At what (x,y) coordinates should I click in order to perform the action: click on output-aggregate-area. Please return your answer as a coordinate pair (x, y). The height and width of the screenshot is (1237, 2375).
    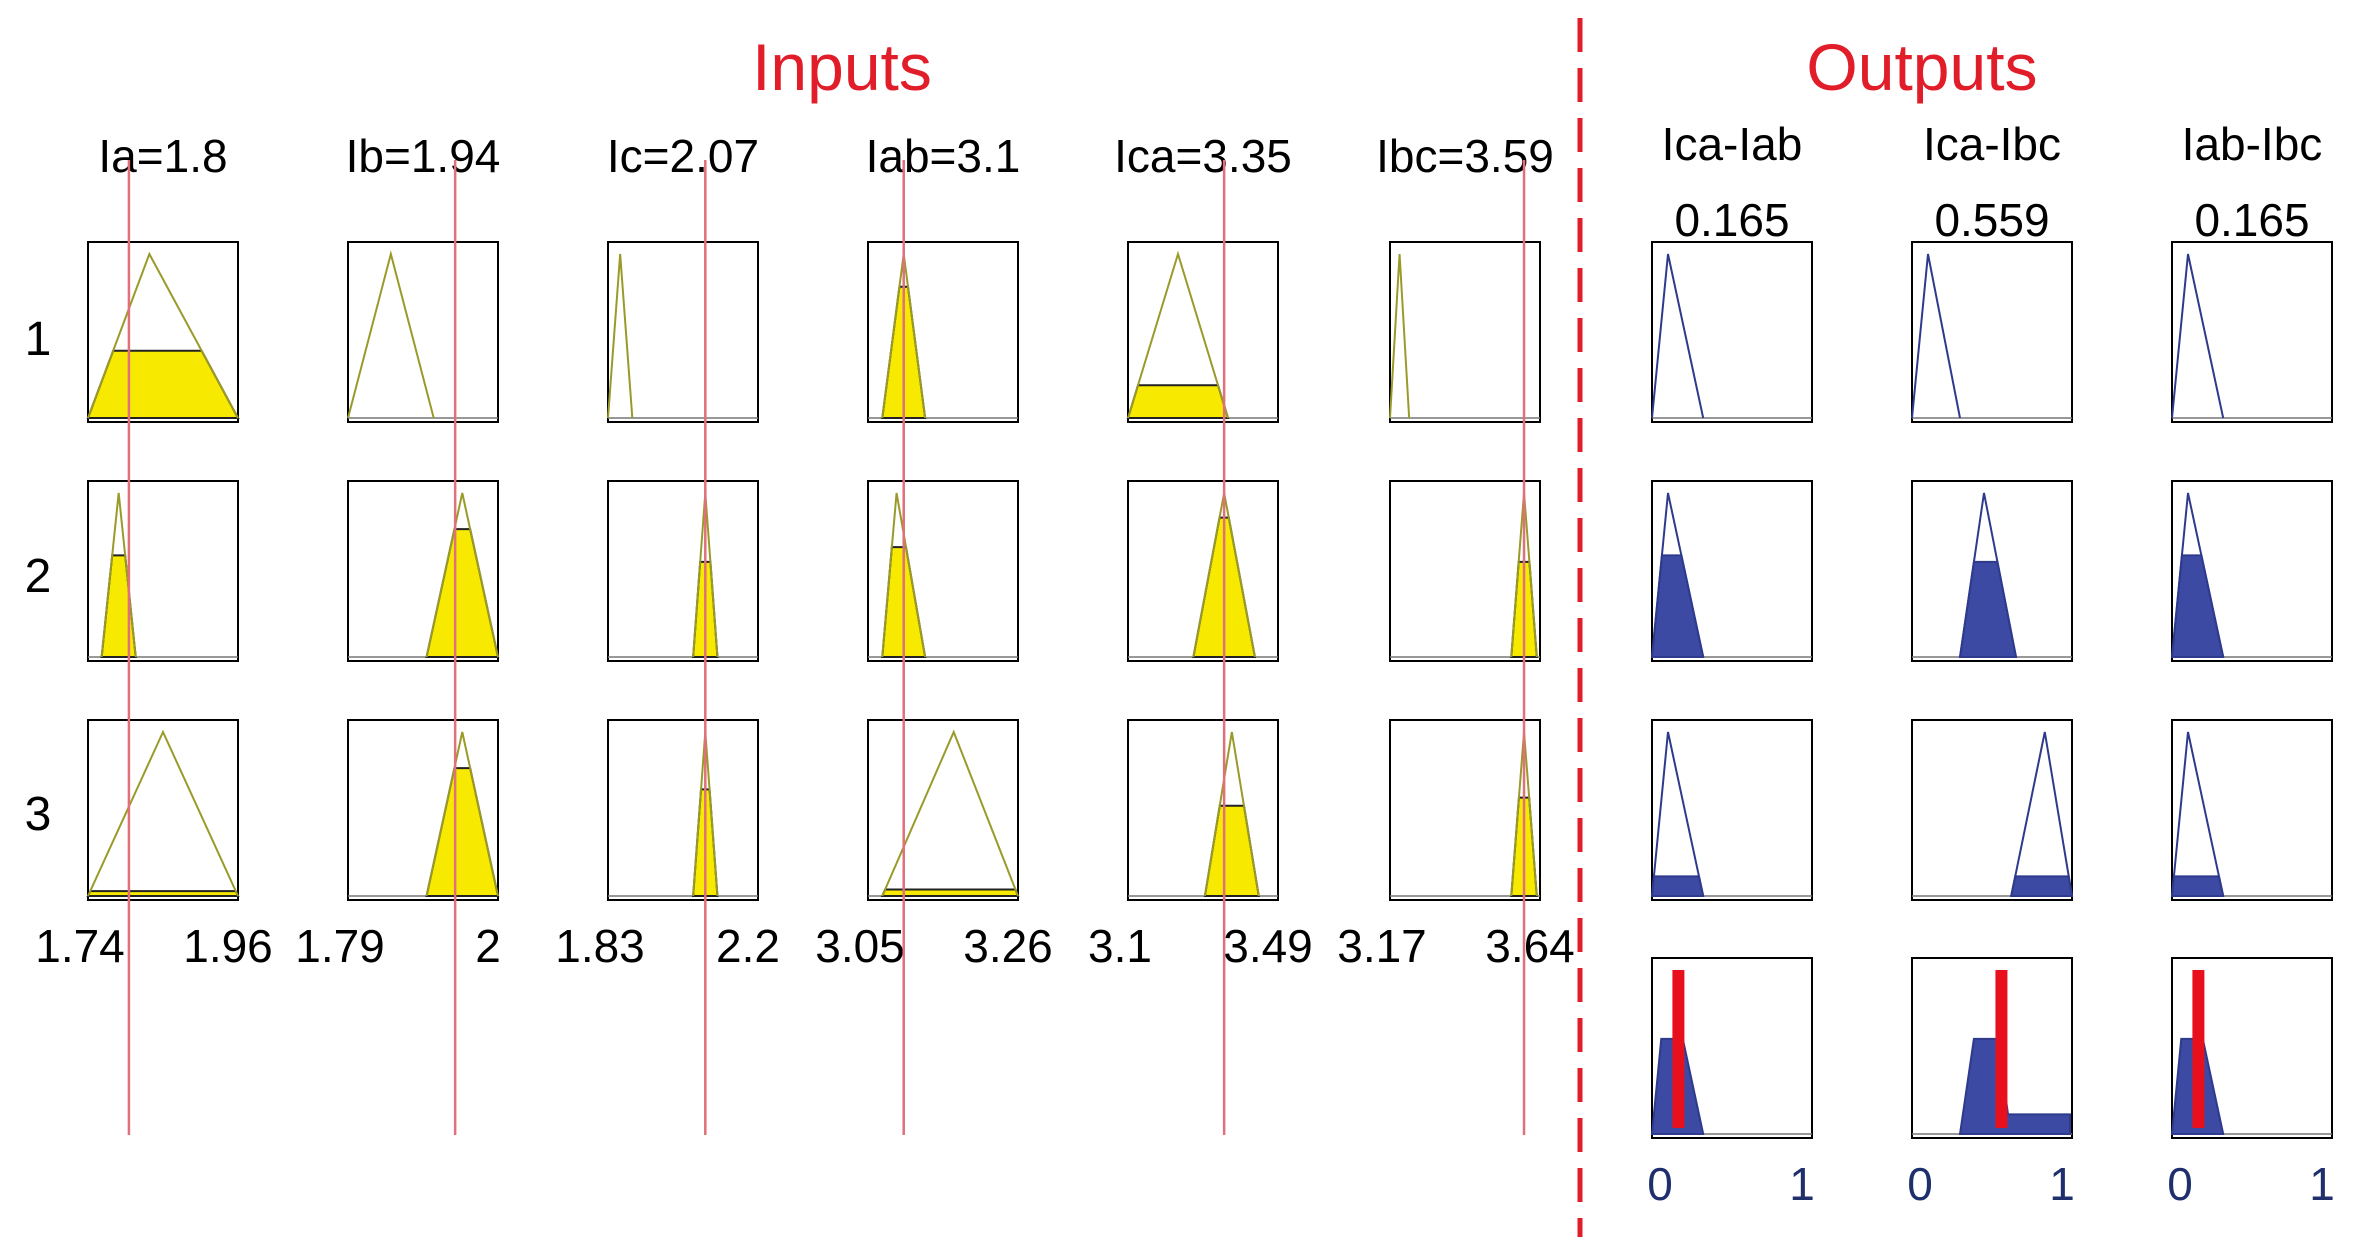
    Looking at the image, I should click on (2014, 1086).